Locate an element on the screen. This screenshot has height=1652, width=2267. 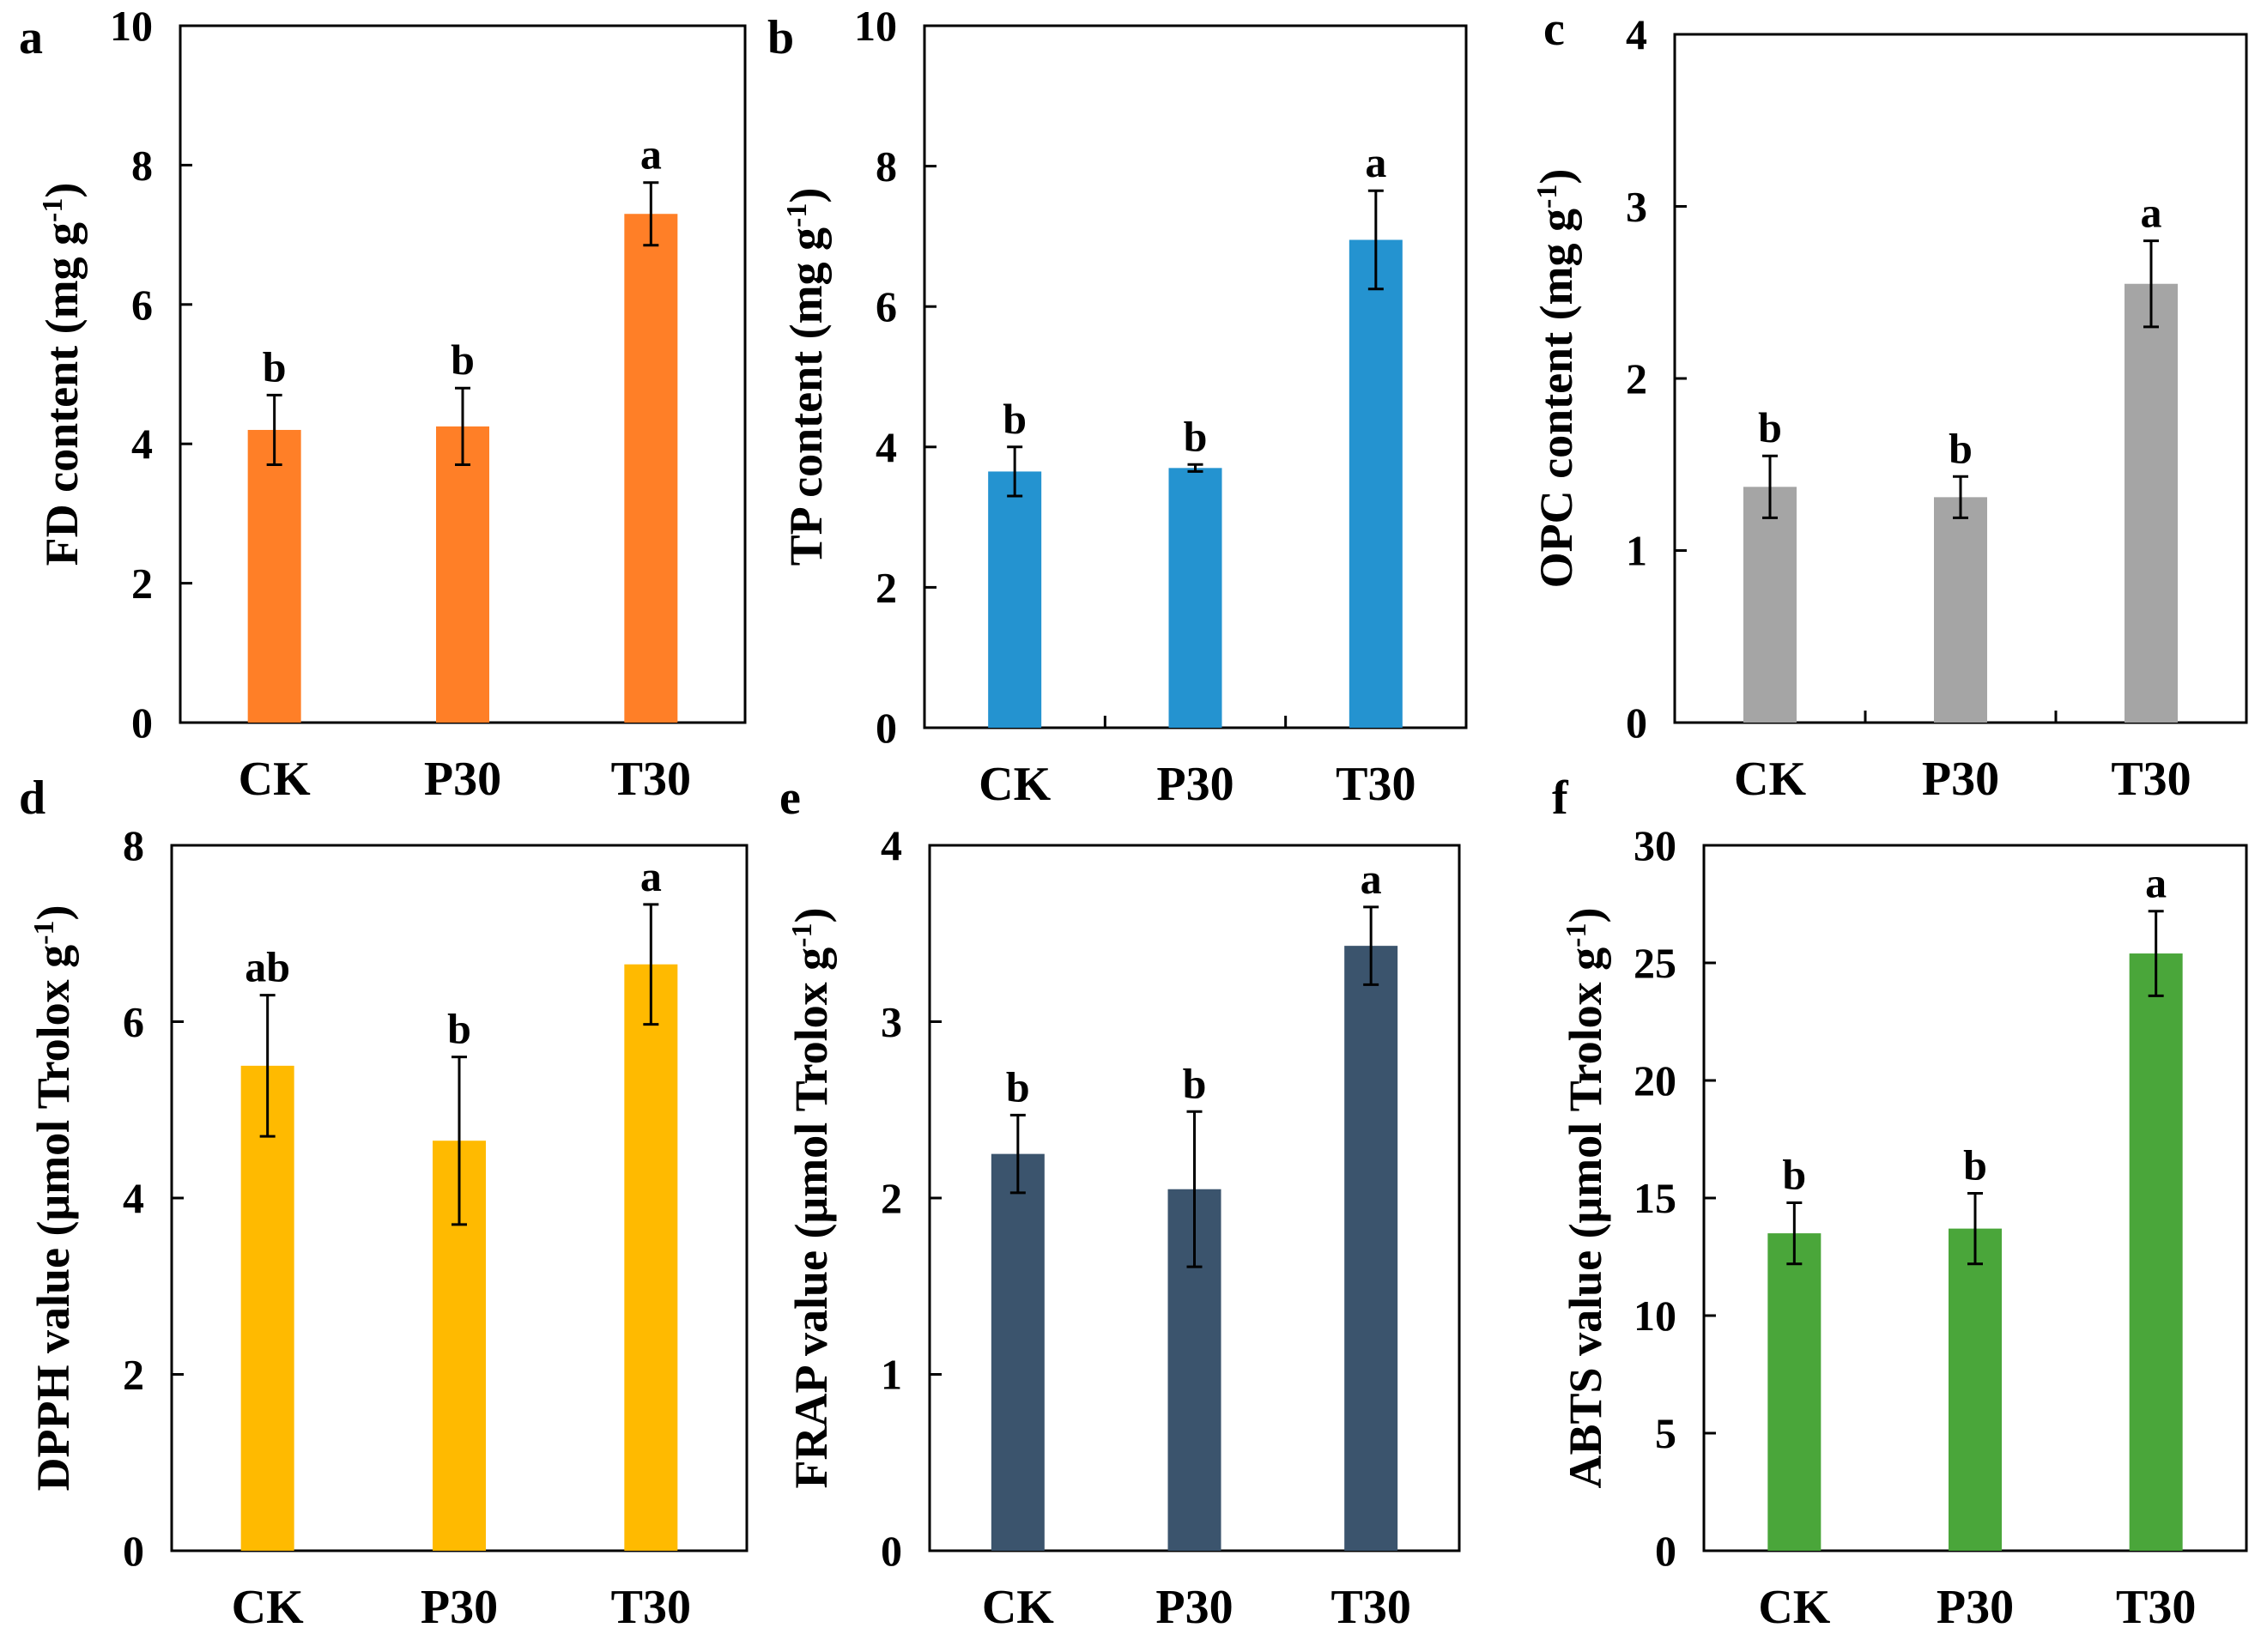
y-axis-title: DPPH value (μmol Trolox g-1) is located at coordinates (53, 1198).